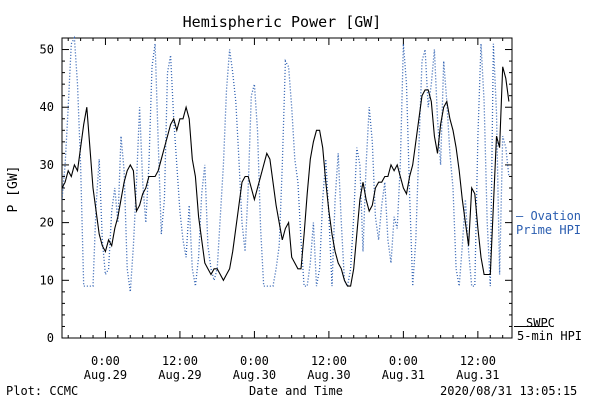  I want to click on y-tick-label: 10, so click(47, 280).